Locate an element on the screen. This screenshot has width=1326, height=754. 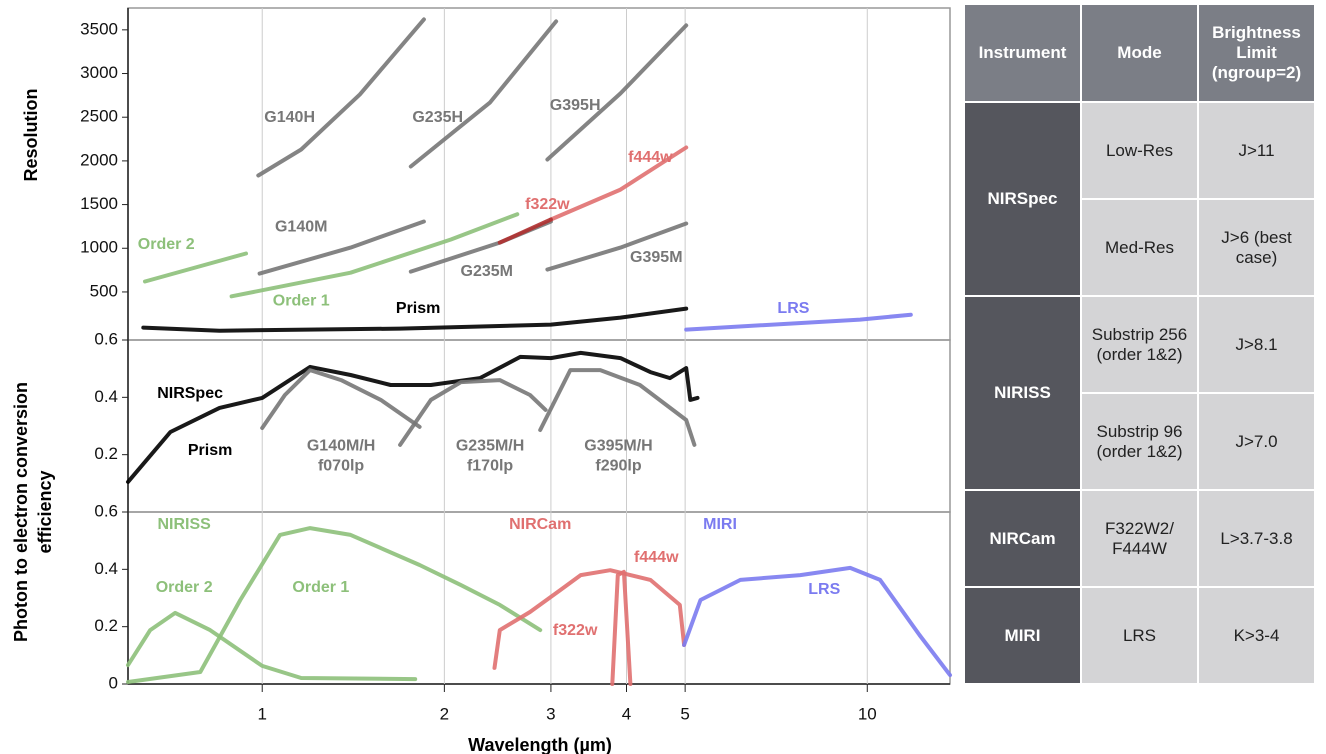
instrument-cell: NIRCam is located at coordinates (1022, 538).